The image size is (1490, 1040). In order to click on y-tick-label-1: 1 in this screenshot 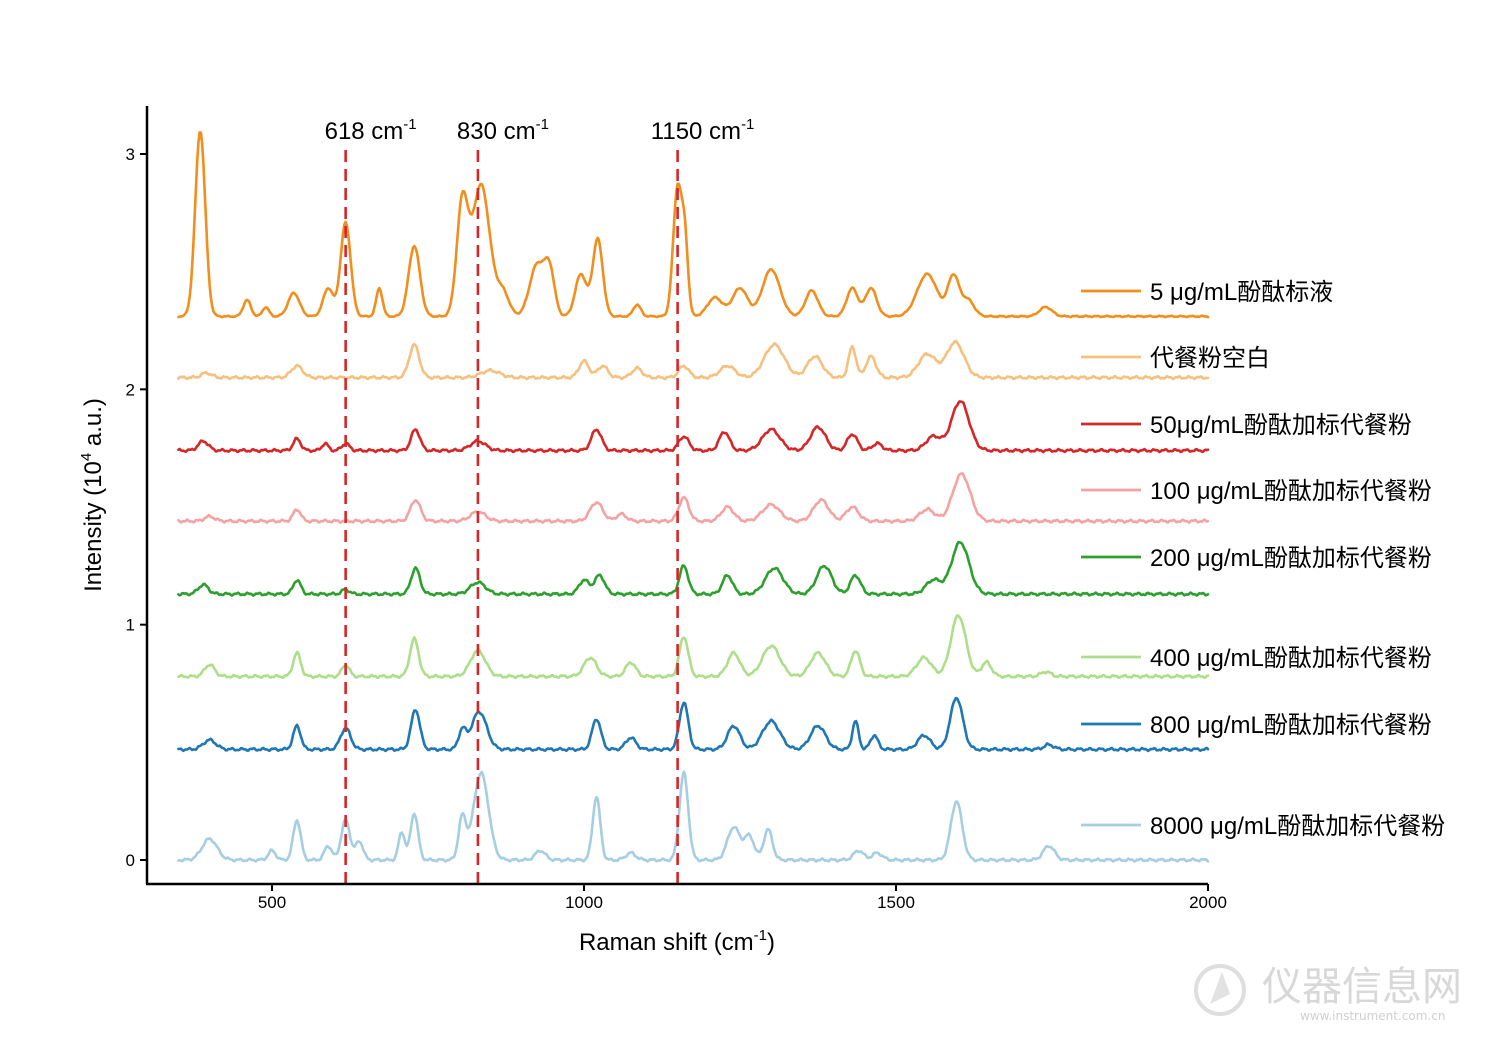, I will do `click(130, 625)`.